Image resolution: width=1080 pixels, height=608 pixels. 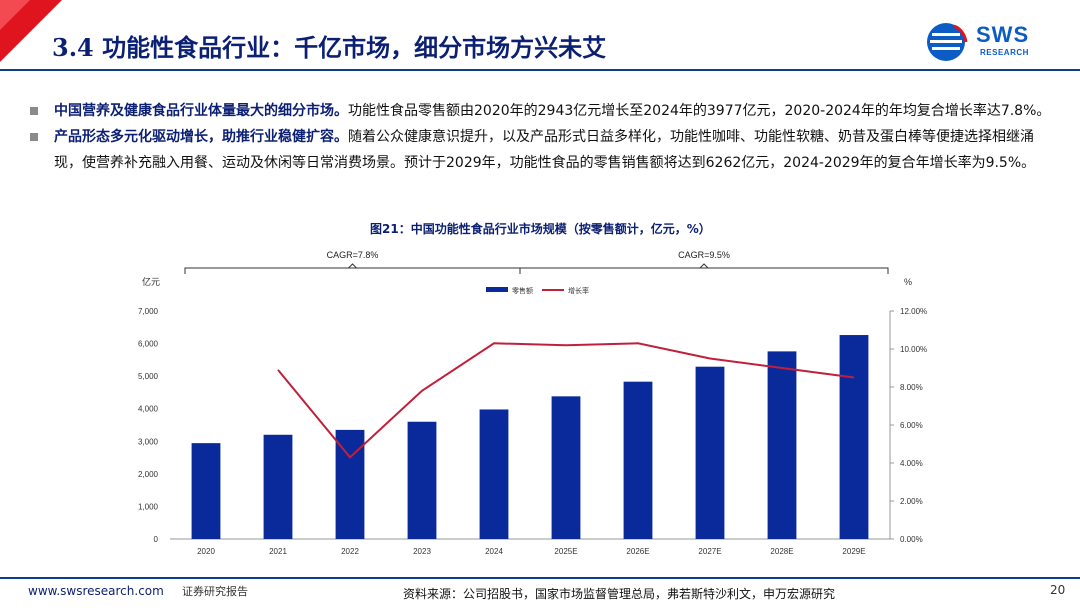 What do you see at coordinates (565, 551) in the screenshot?
I see `x-tick-label: 2025E` at bounding box center [565, 551].